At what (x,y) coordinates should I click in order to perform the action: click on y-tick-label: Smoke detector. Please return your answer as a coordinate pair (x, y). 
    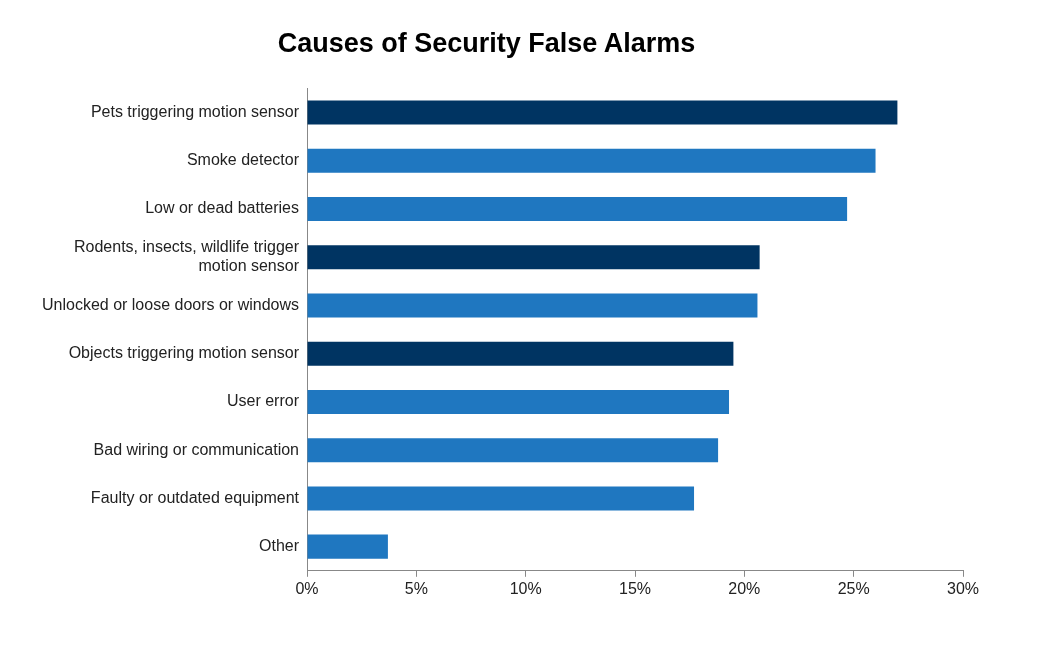
    Looking at the image, I should click on (243, 160).